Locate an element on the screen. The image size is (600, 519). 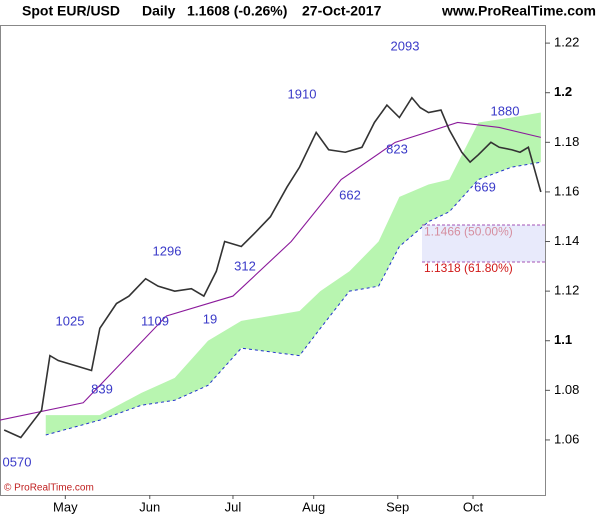
y-tick-label: 1.16 is located at coordinates (566, 190).